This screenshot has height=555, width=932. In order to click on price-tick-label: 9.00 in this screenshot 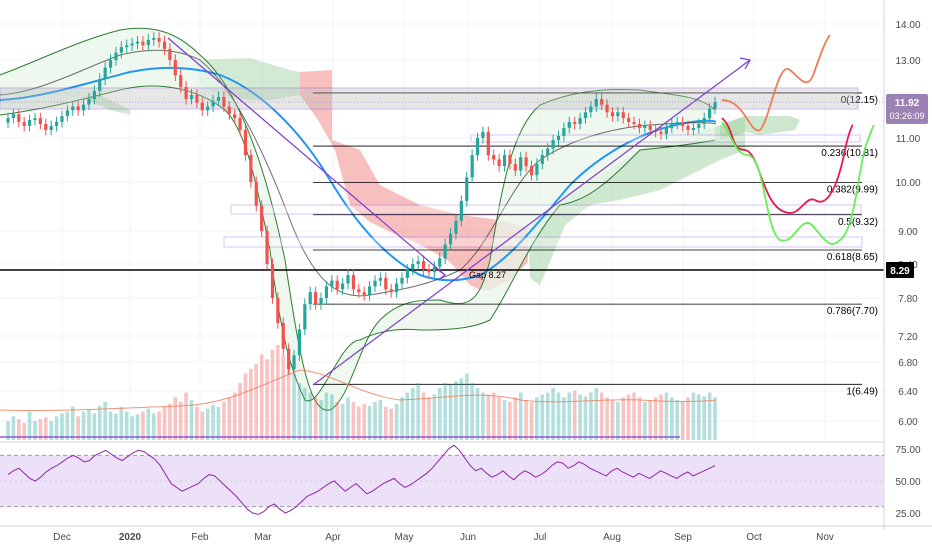, I will do `click(908, 232)`.